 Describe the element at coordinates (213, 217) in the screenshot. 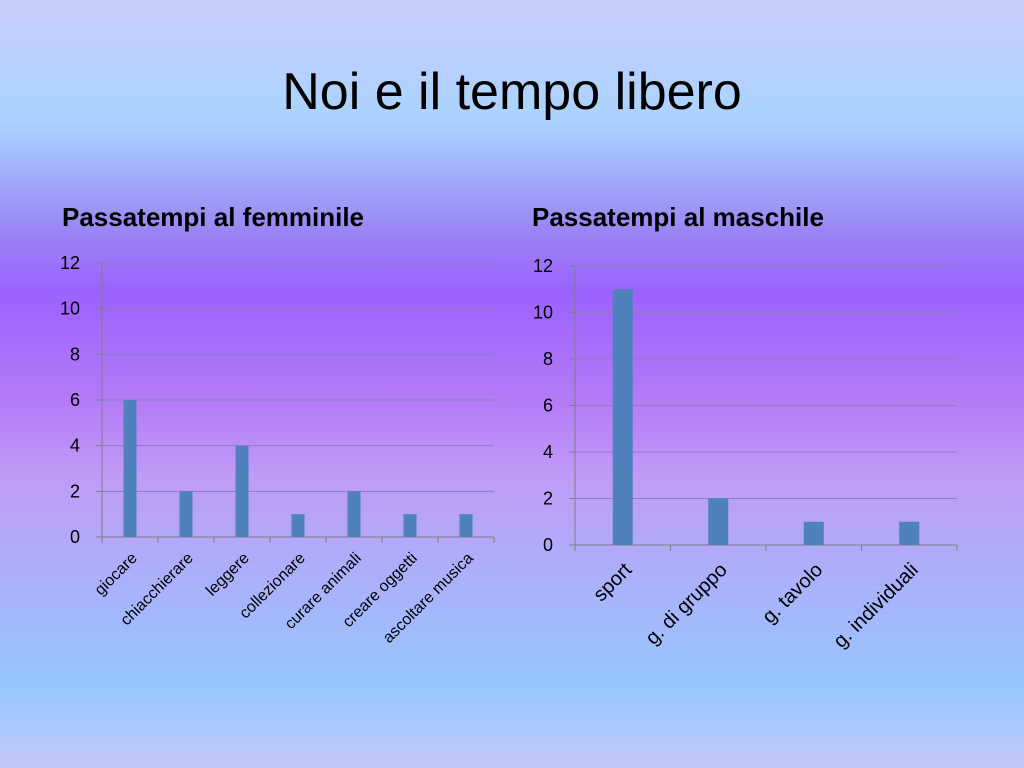

I see `chart-title-female: Passatempi al femminile` at that location.